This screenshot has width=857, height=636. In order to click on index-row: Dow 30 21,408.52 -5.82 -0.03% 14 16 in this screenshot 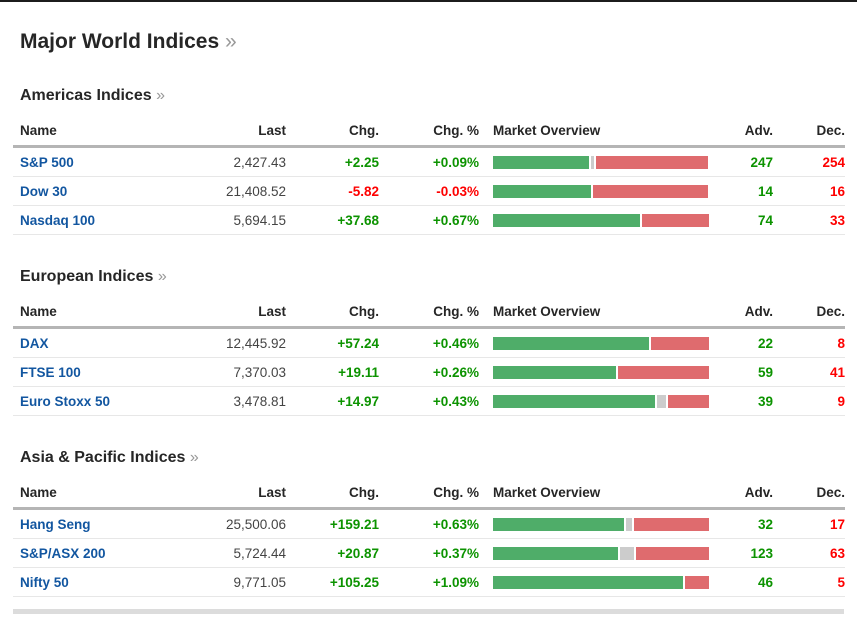, I will do `click(429, 191)`.